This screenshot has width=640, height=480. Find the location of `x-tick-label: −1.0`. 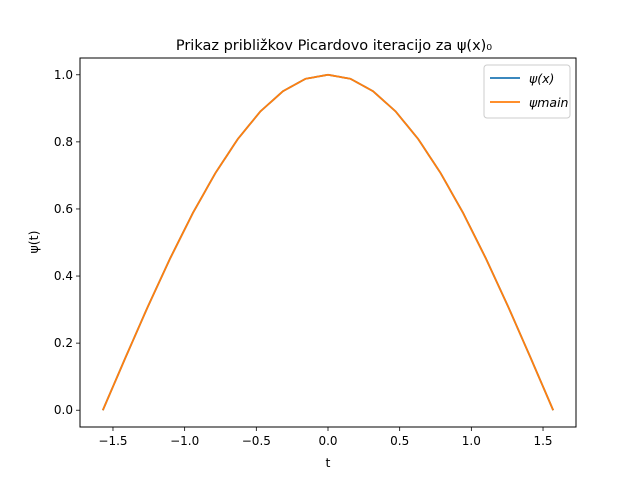

x-tick-label: −1.0 is located at coordinates (184, 441).